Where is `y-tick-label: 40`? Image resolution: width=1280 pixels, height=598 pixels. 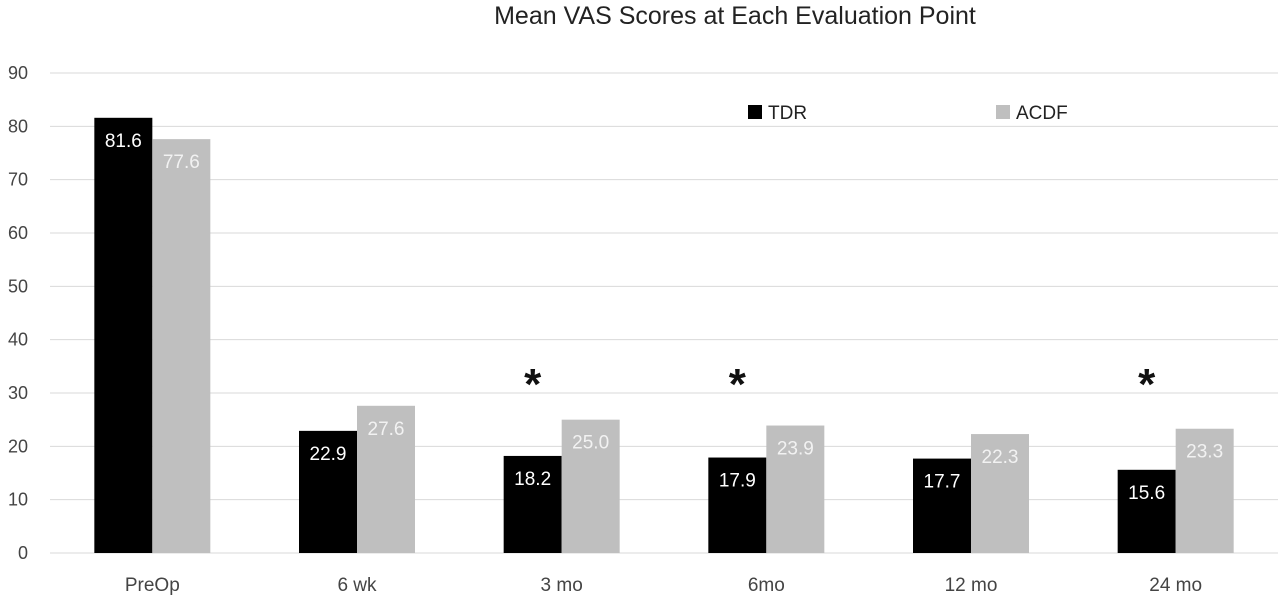
y-tick-label: 40 is located at coordinates (18, 340).